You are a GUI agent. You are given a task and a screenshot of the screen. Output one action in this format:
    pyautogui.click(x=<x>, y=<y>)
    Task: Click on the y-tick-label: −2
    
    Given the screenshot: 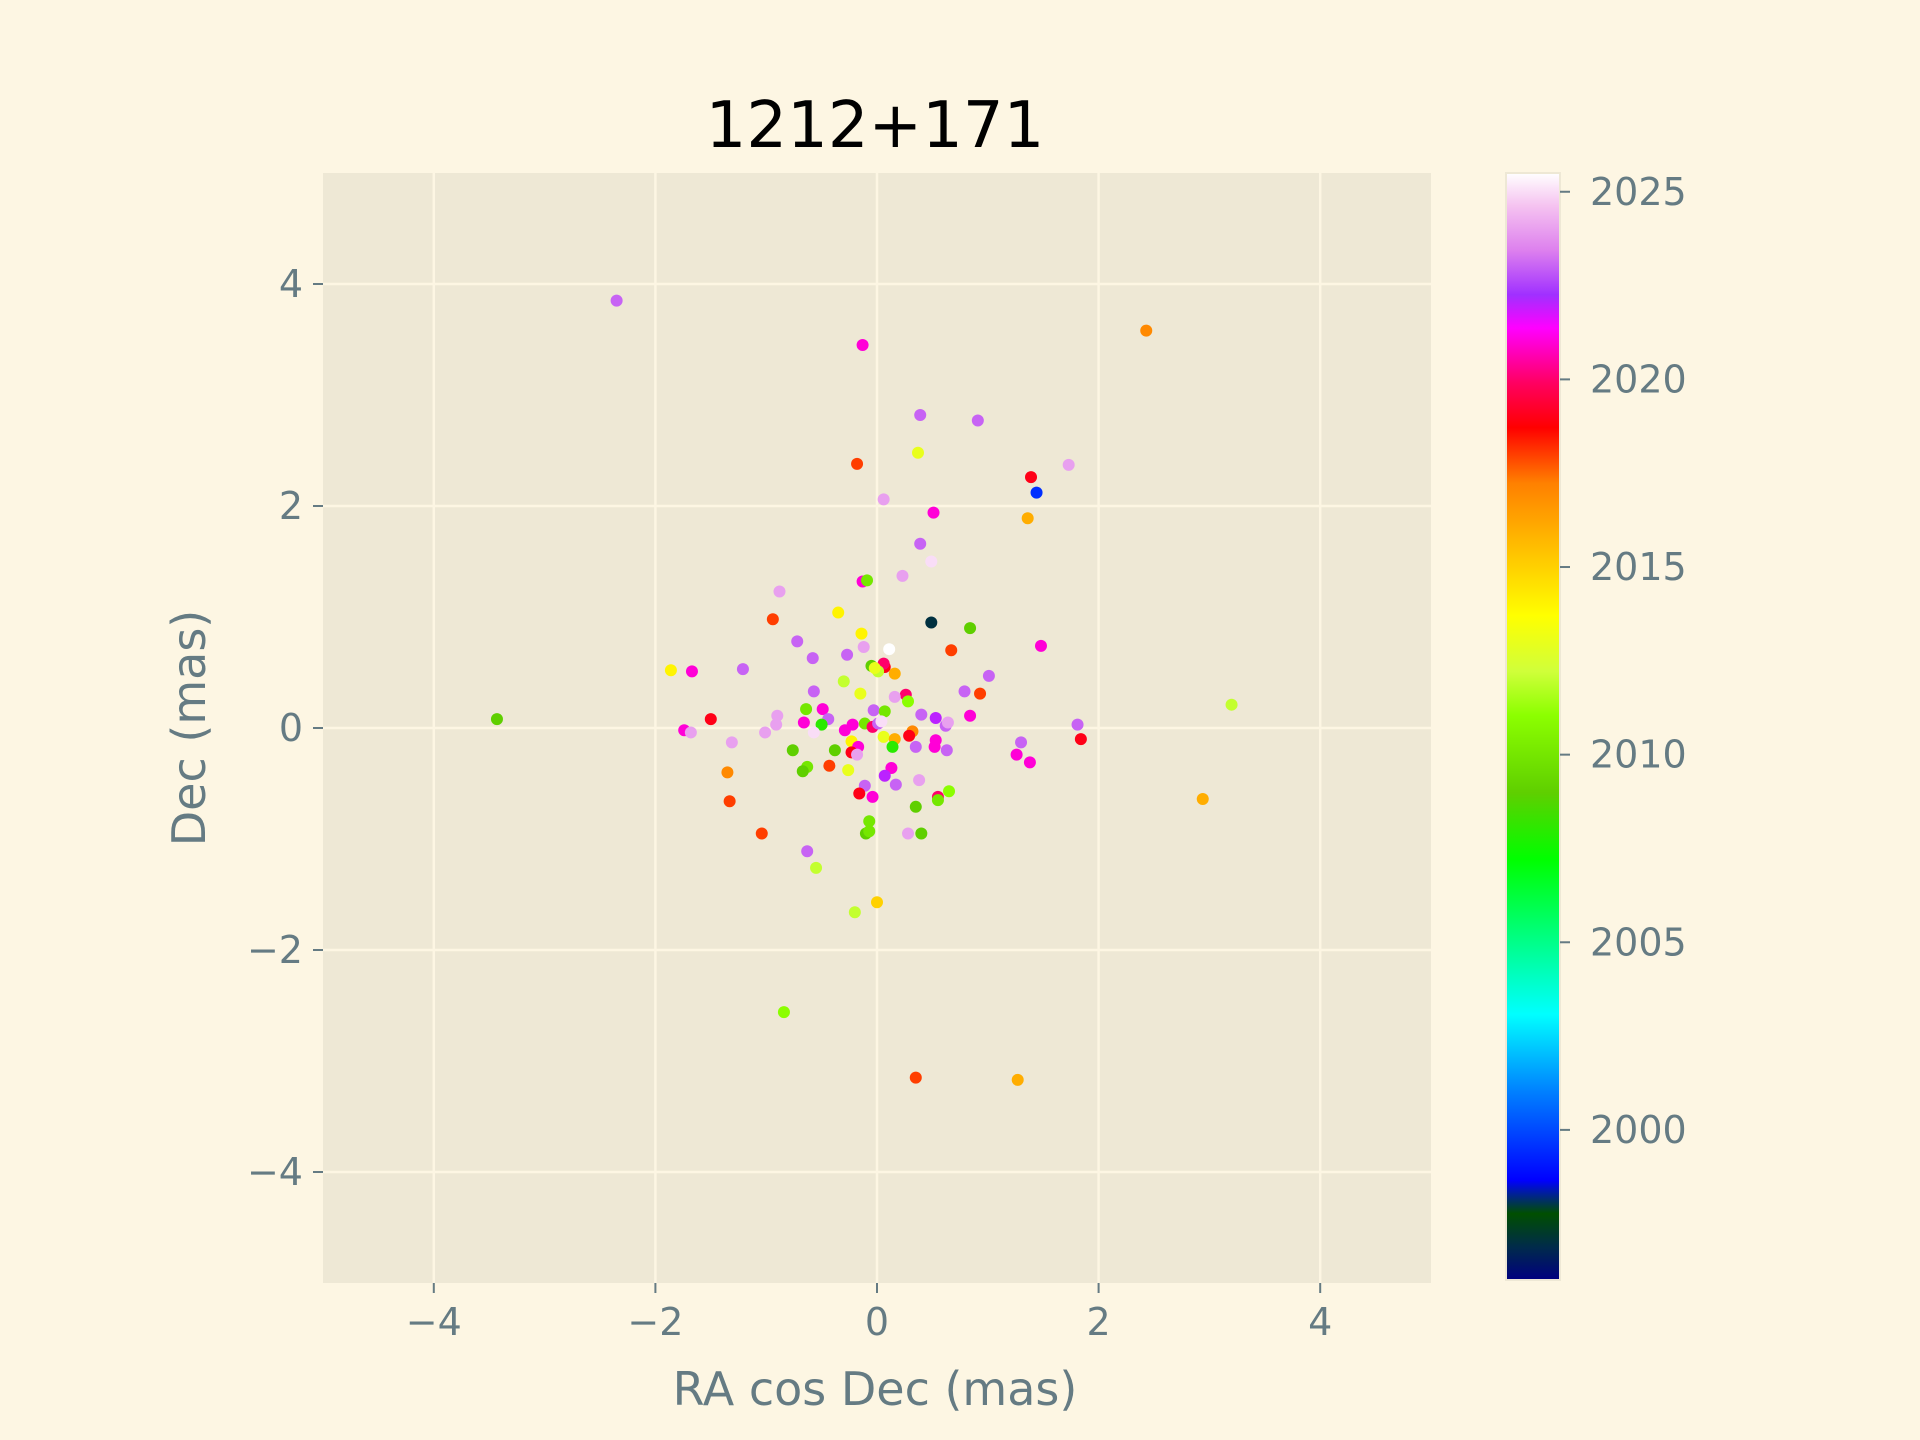 What is the action you would take?
    pyautogui.click(x=275, y=950)
    